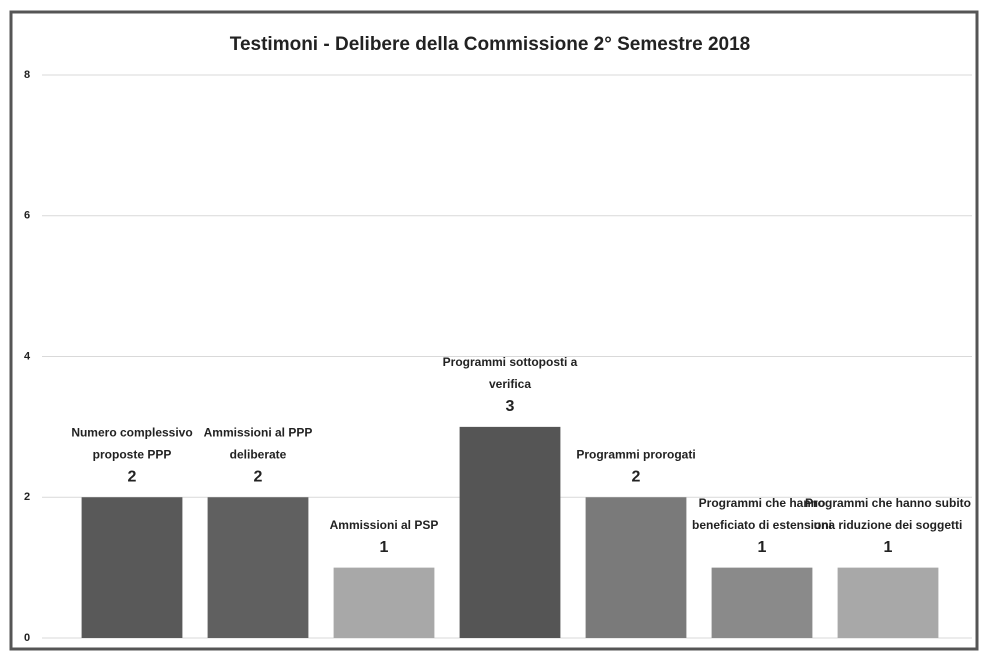  Describe the element at coordinates (888, 525) in the screenshot. I see `category-label: una riduzione dei soggetti` at that location.